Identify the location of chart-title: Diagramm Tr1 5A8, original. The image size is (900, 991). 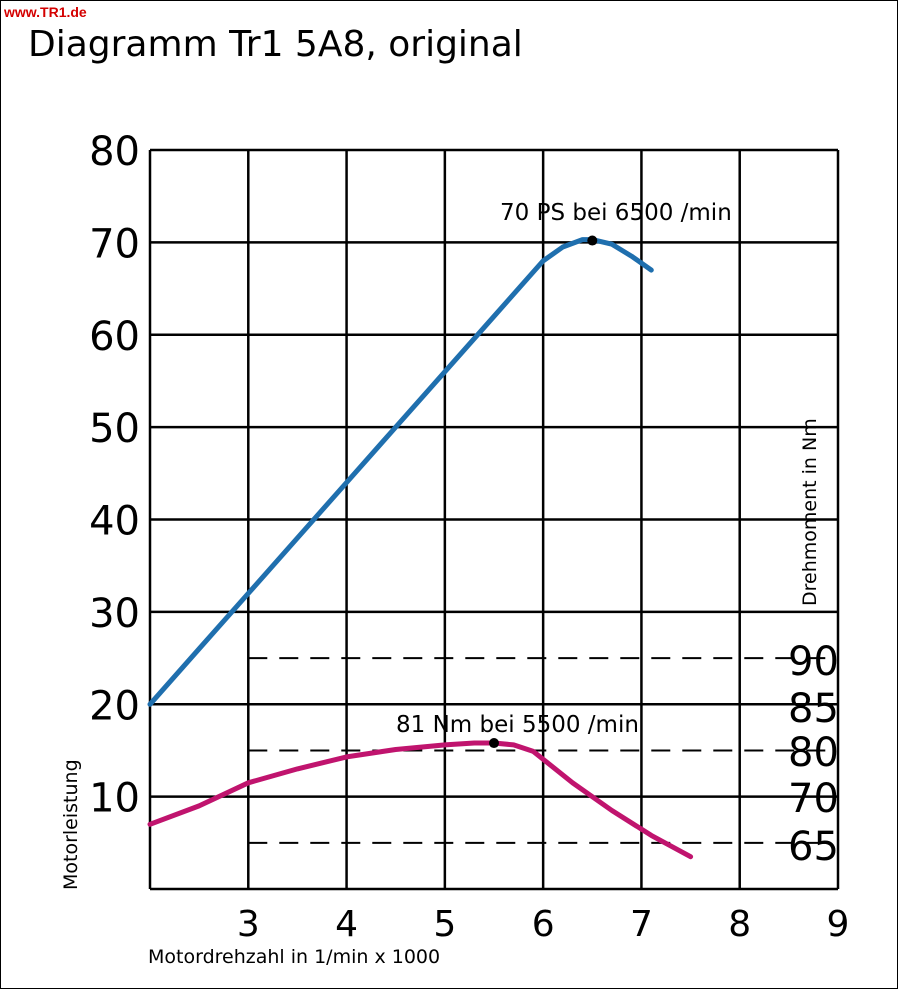
(275, 44).